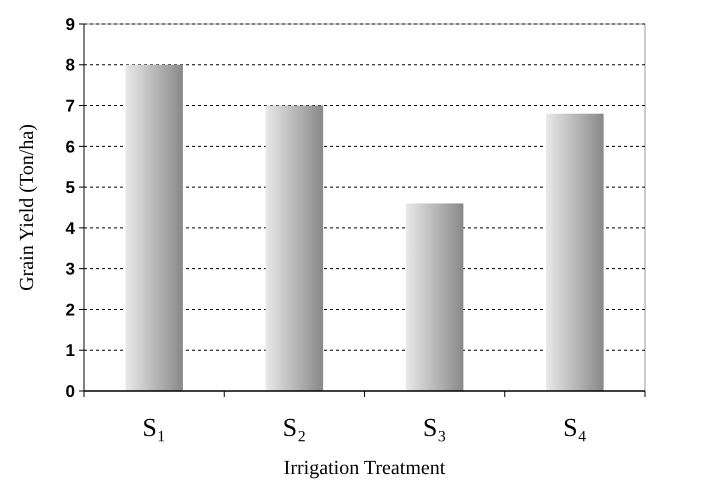 The image size is (712, 481). Describe the element at coordinates (575, 427) in the screenshot. I see `x-tick-label: S₄` at that location.